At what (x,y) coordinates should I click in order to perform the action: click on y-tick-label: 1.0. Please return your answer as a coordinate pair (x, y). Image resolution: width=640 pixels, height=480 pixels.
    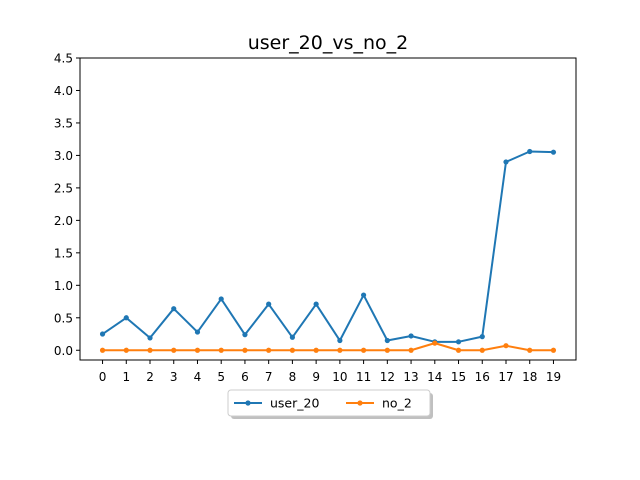
    Looking at the image, I should click on (63, 286).